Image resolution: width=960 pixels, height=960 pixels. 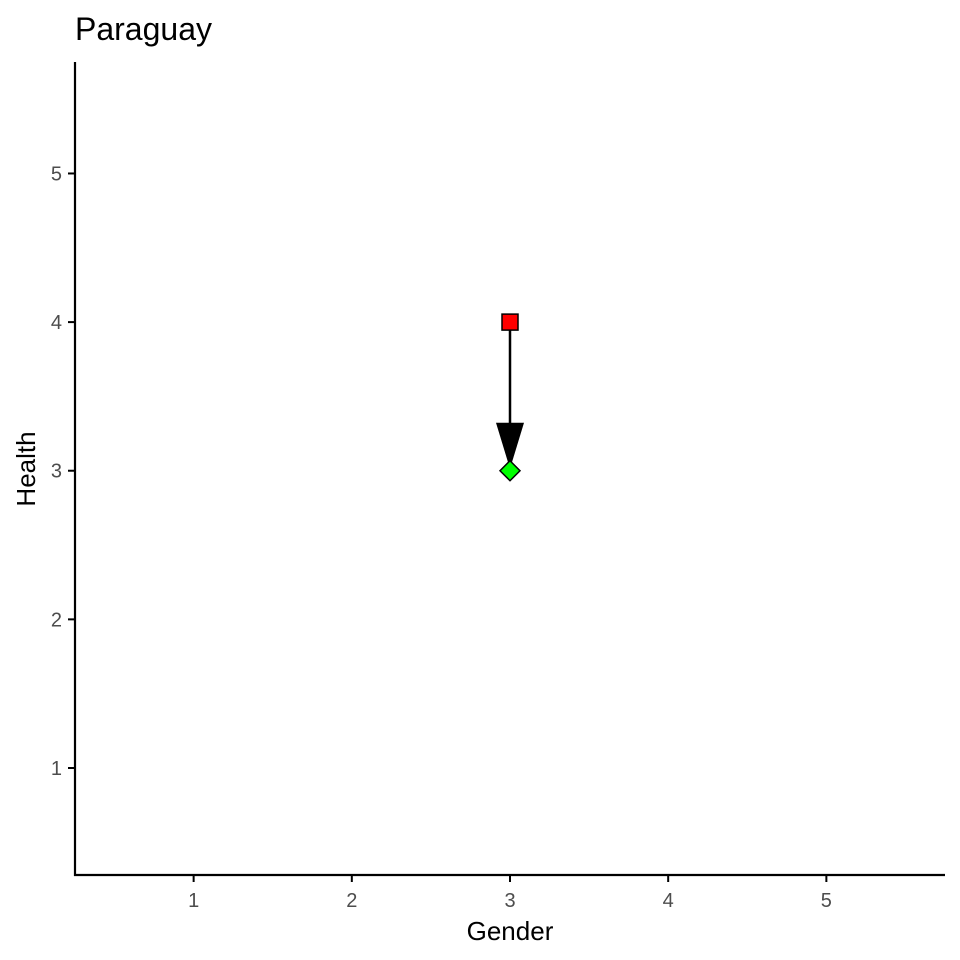 I want to click on y-tick-label: 2, so click(x=56, y=620).